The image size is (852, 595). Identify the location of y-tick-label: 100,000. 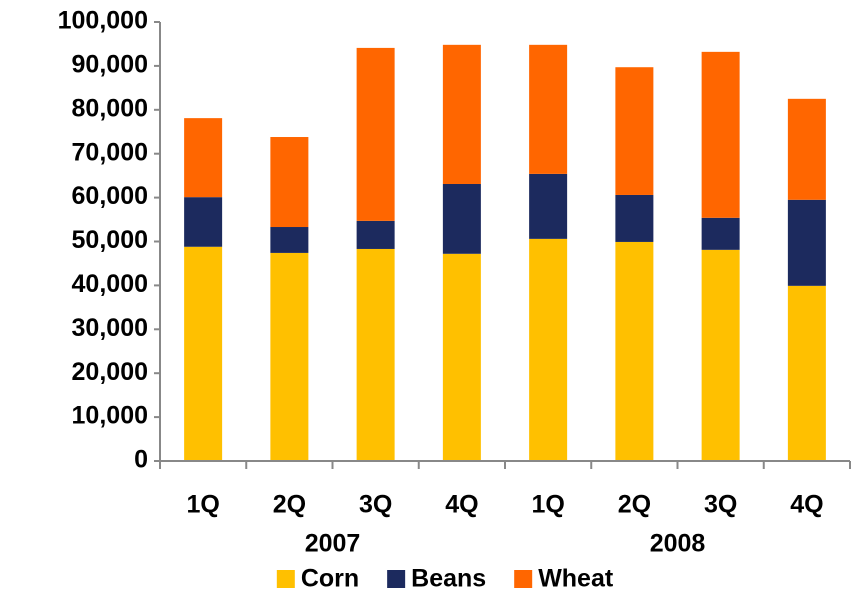
(103, 21).